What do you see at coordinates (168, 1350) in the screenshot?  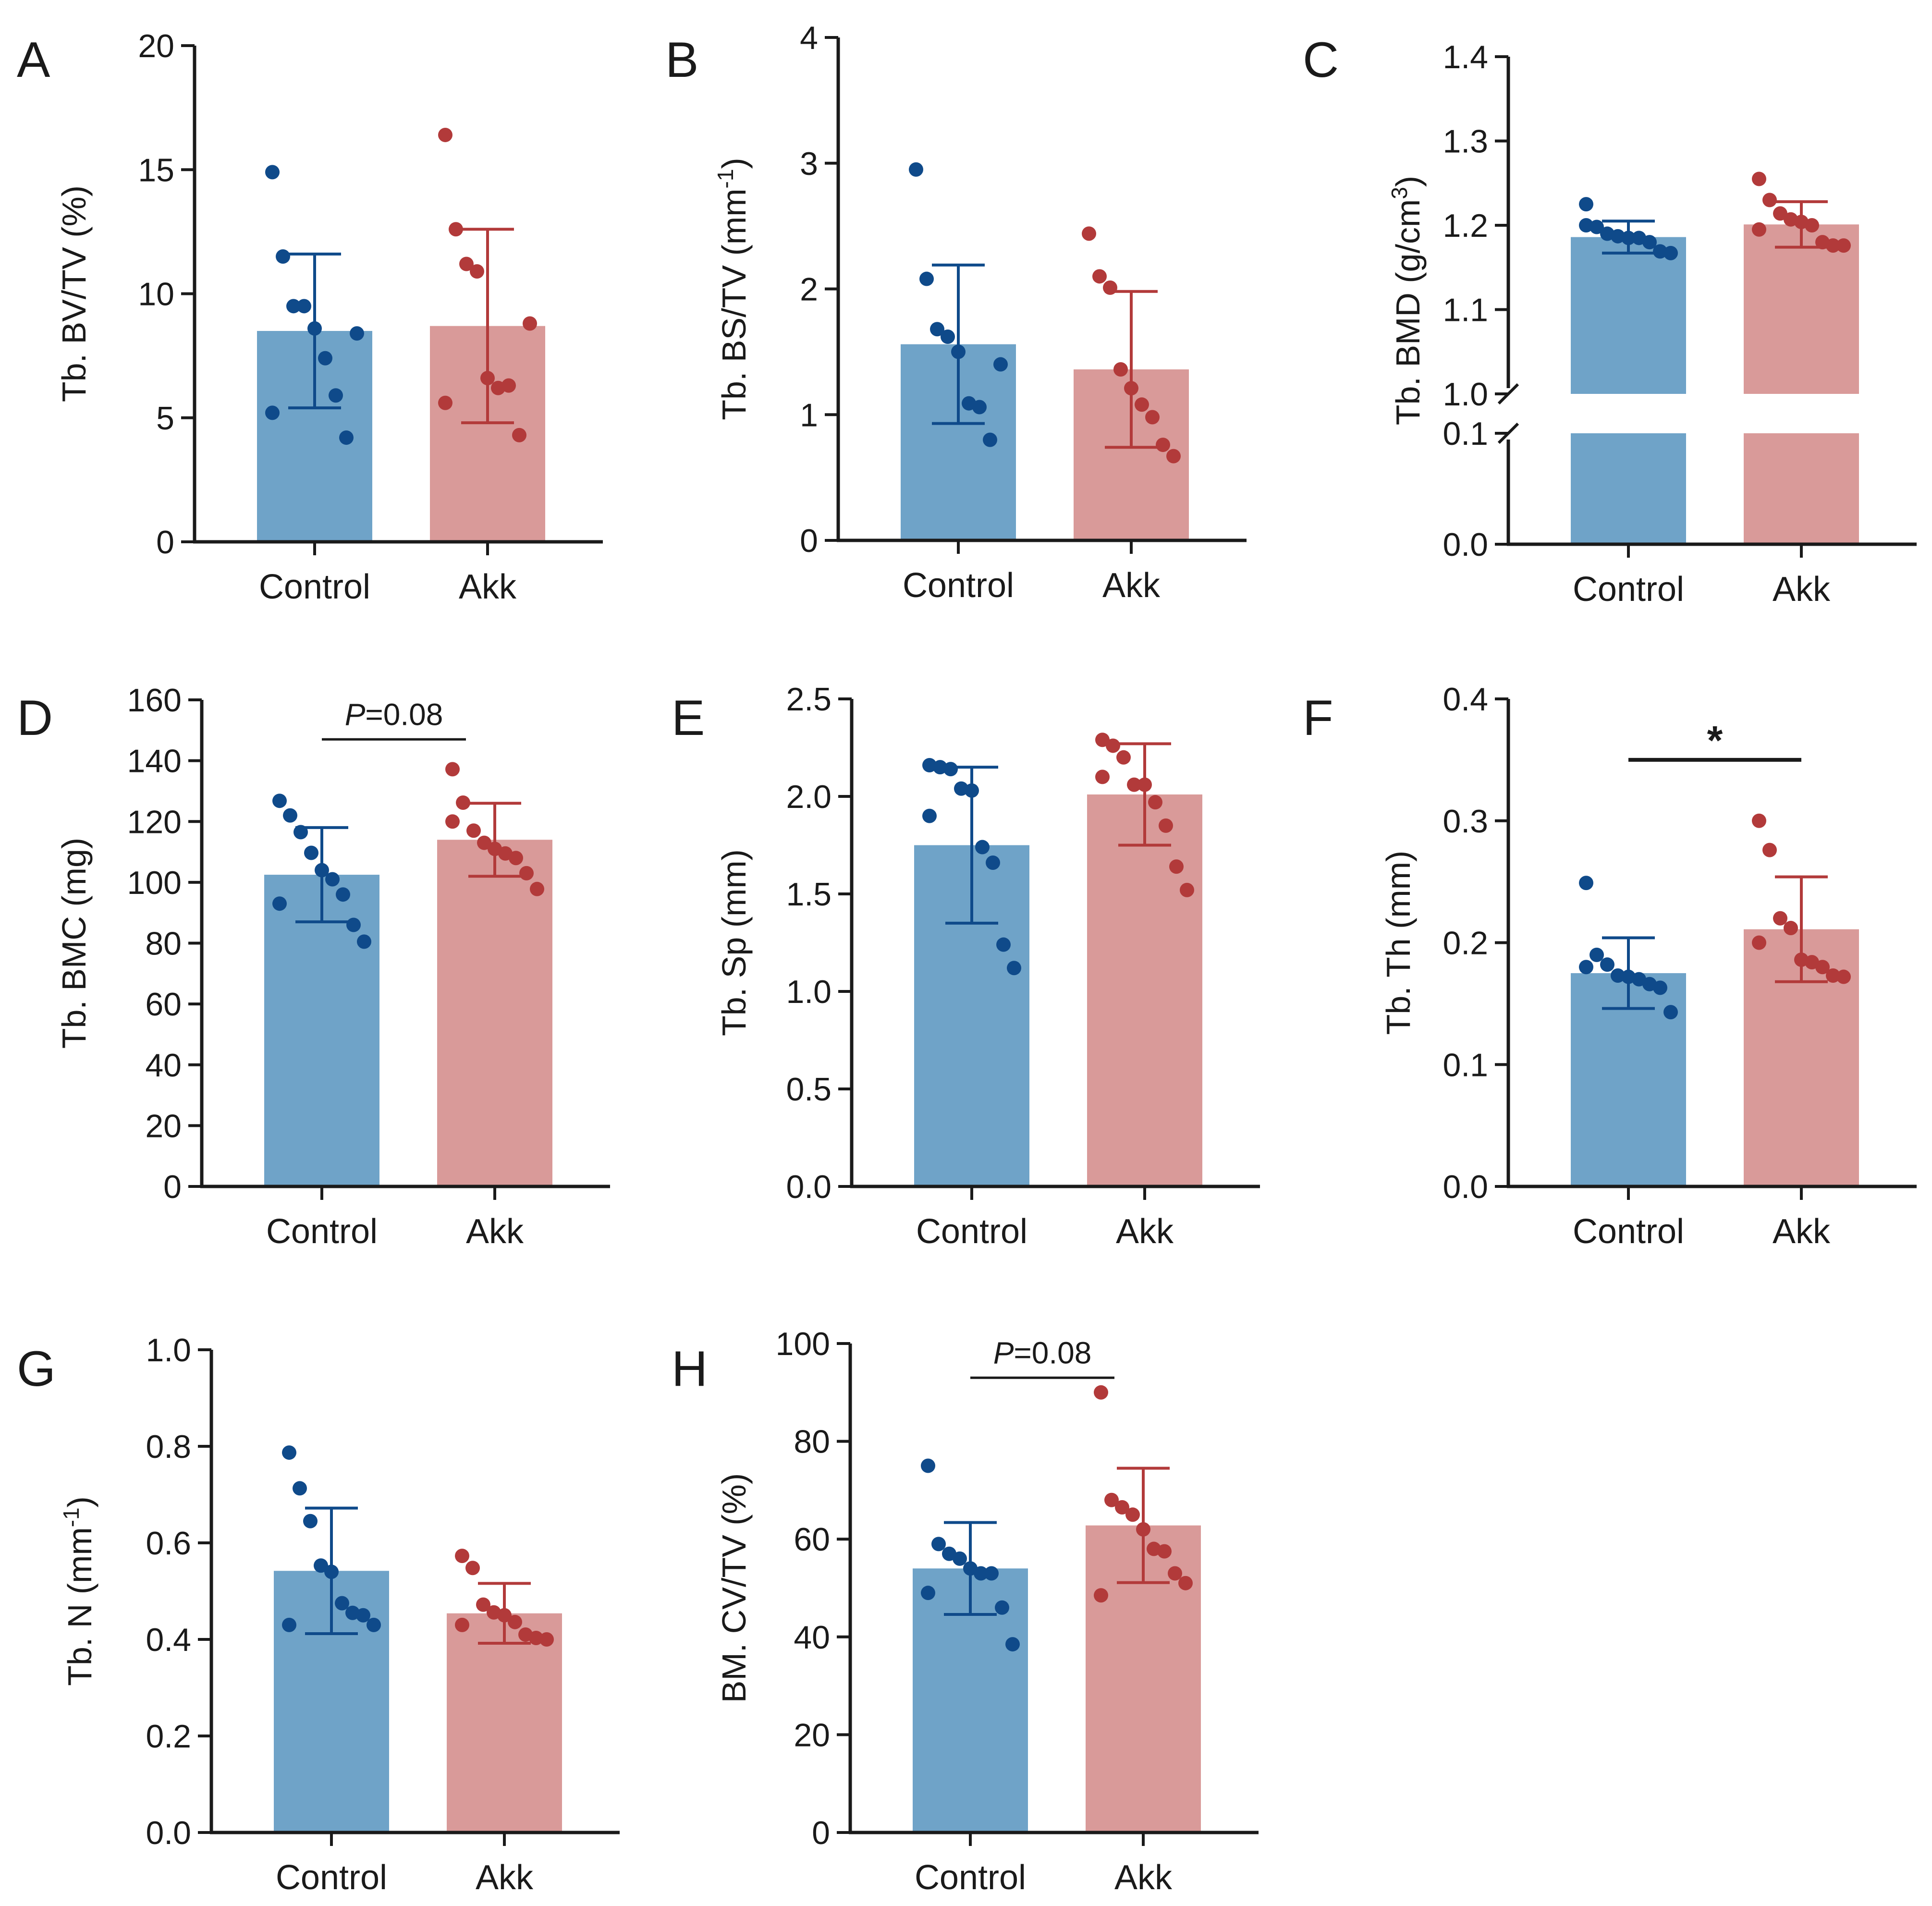 I see `y-tick-label: 1.0` at bounding box center [168, 1350].